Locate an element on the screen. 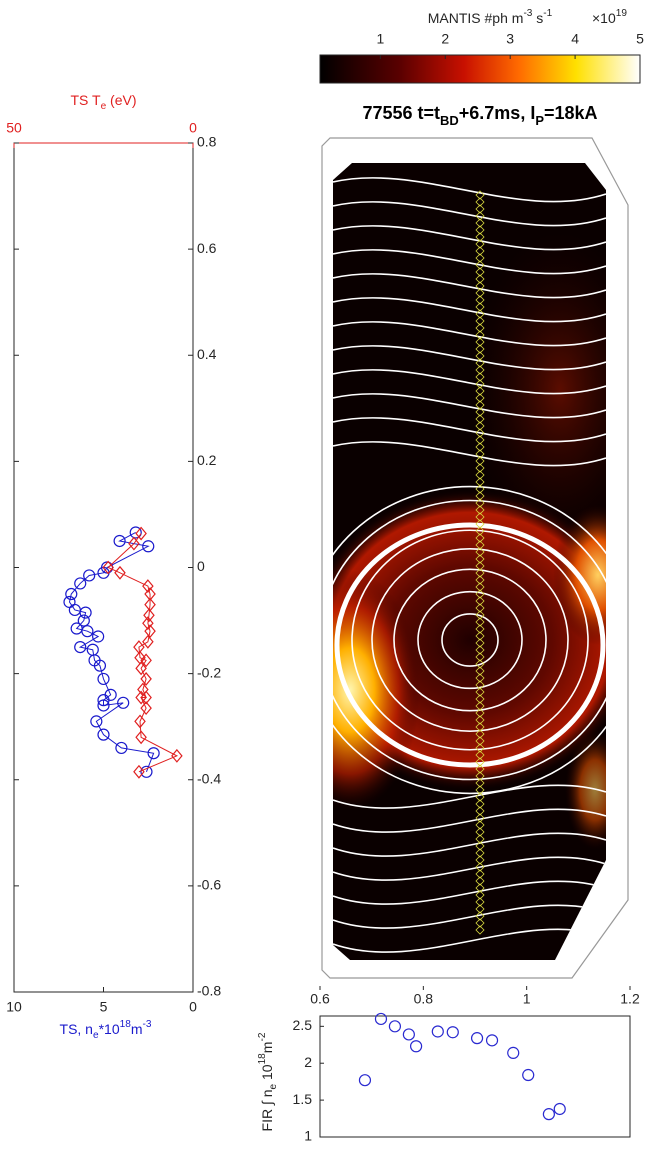 Image resolution: width=653 pixels, height=1156 pixels. x-axis-label-part: e is located at coordinates (96, 1035).